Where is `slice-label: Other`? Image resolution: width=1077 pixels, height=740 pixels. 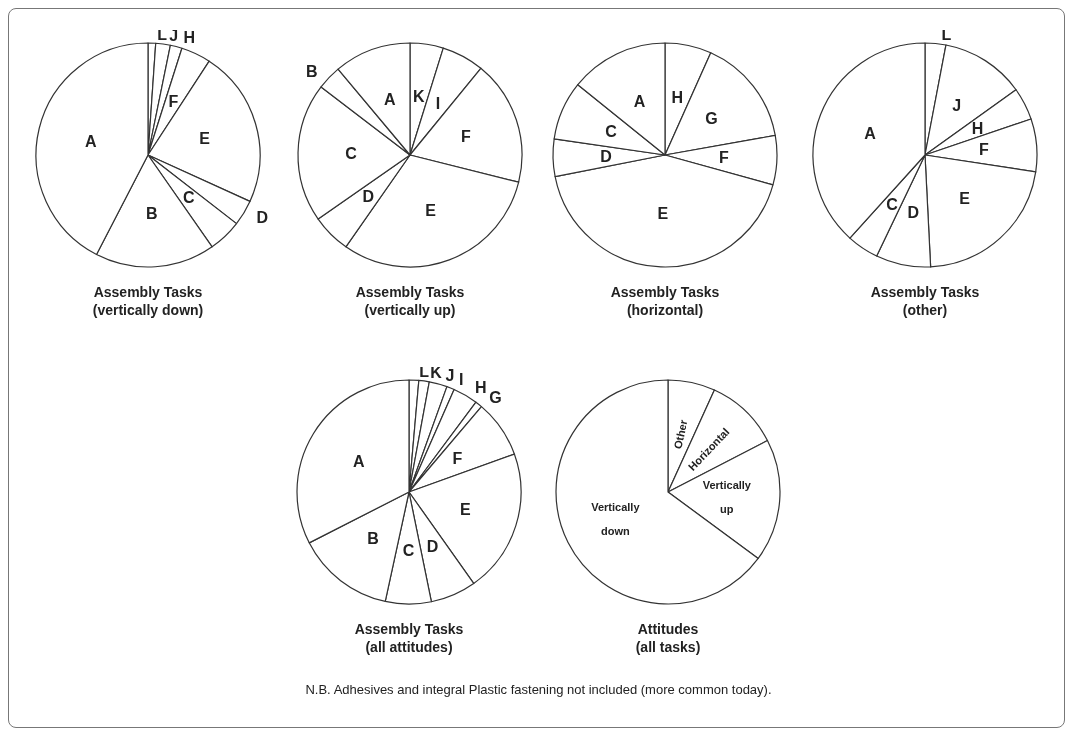 slice-label: Other is located at coordinates (680, 434).